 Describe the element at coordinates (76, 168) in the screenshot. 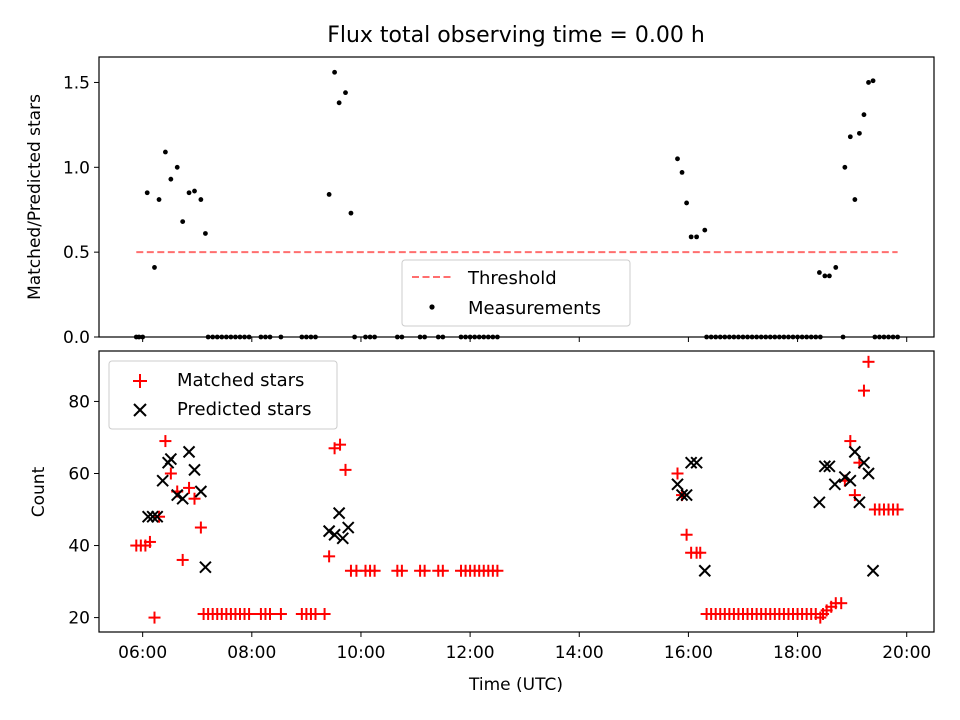

I see `y-tick-label: 1.0` at that location.